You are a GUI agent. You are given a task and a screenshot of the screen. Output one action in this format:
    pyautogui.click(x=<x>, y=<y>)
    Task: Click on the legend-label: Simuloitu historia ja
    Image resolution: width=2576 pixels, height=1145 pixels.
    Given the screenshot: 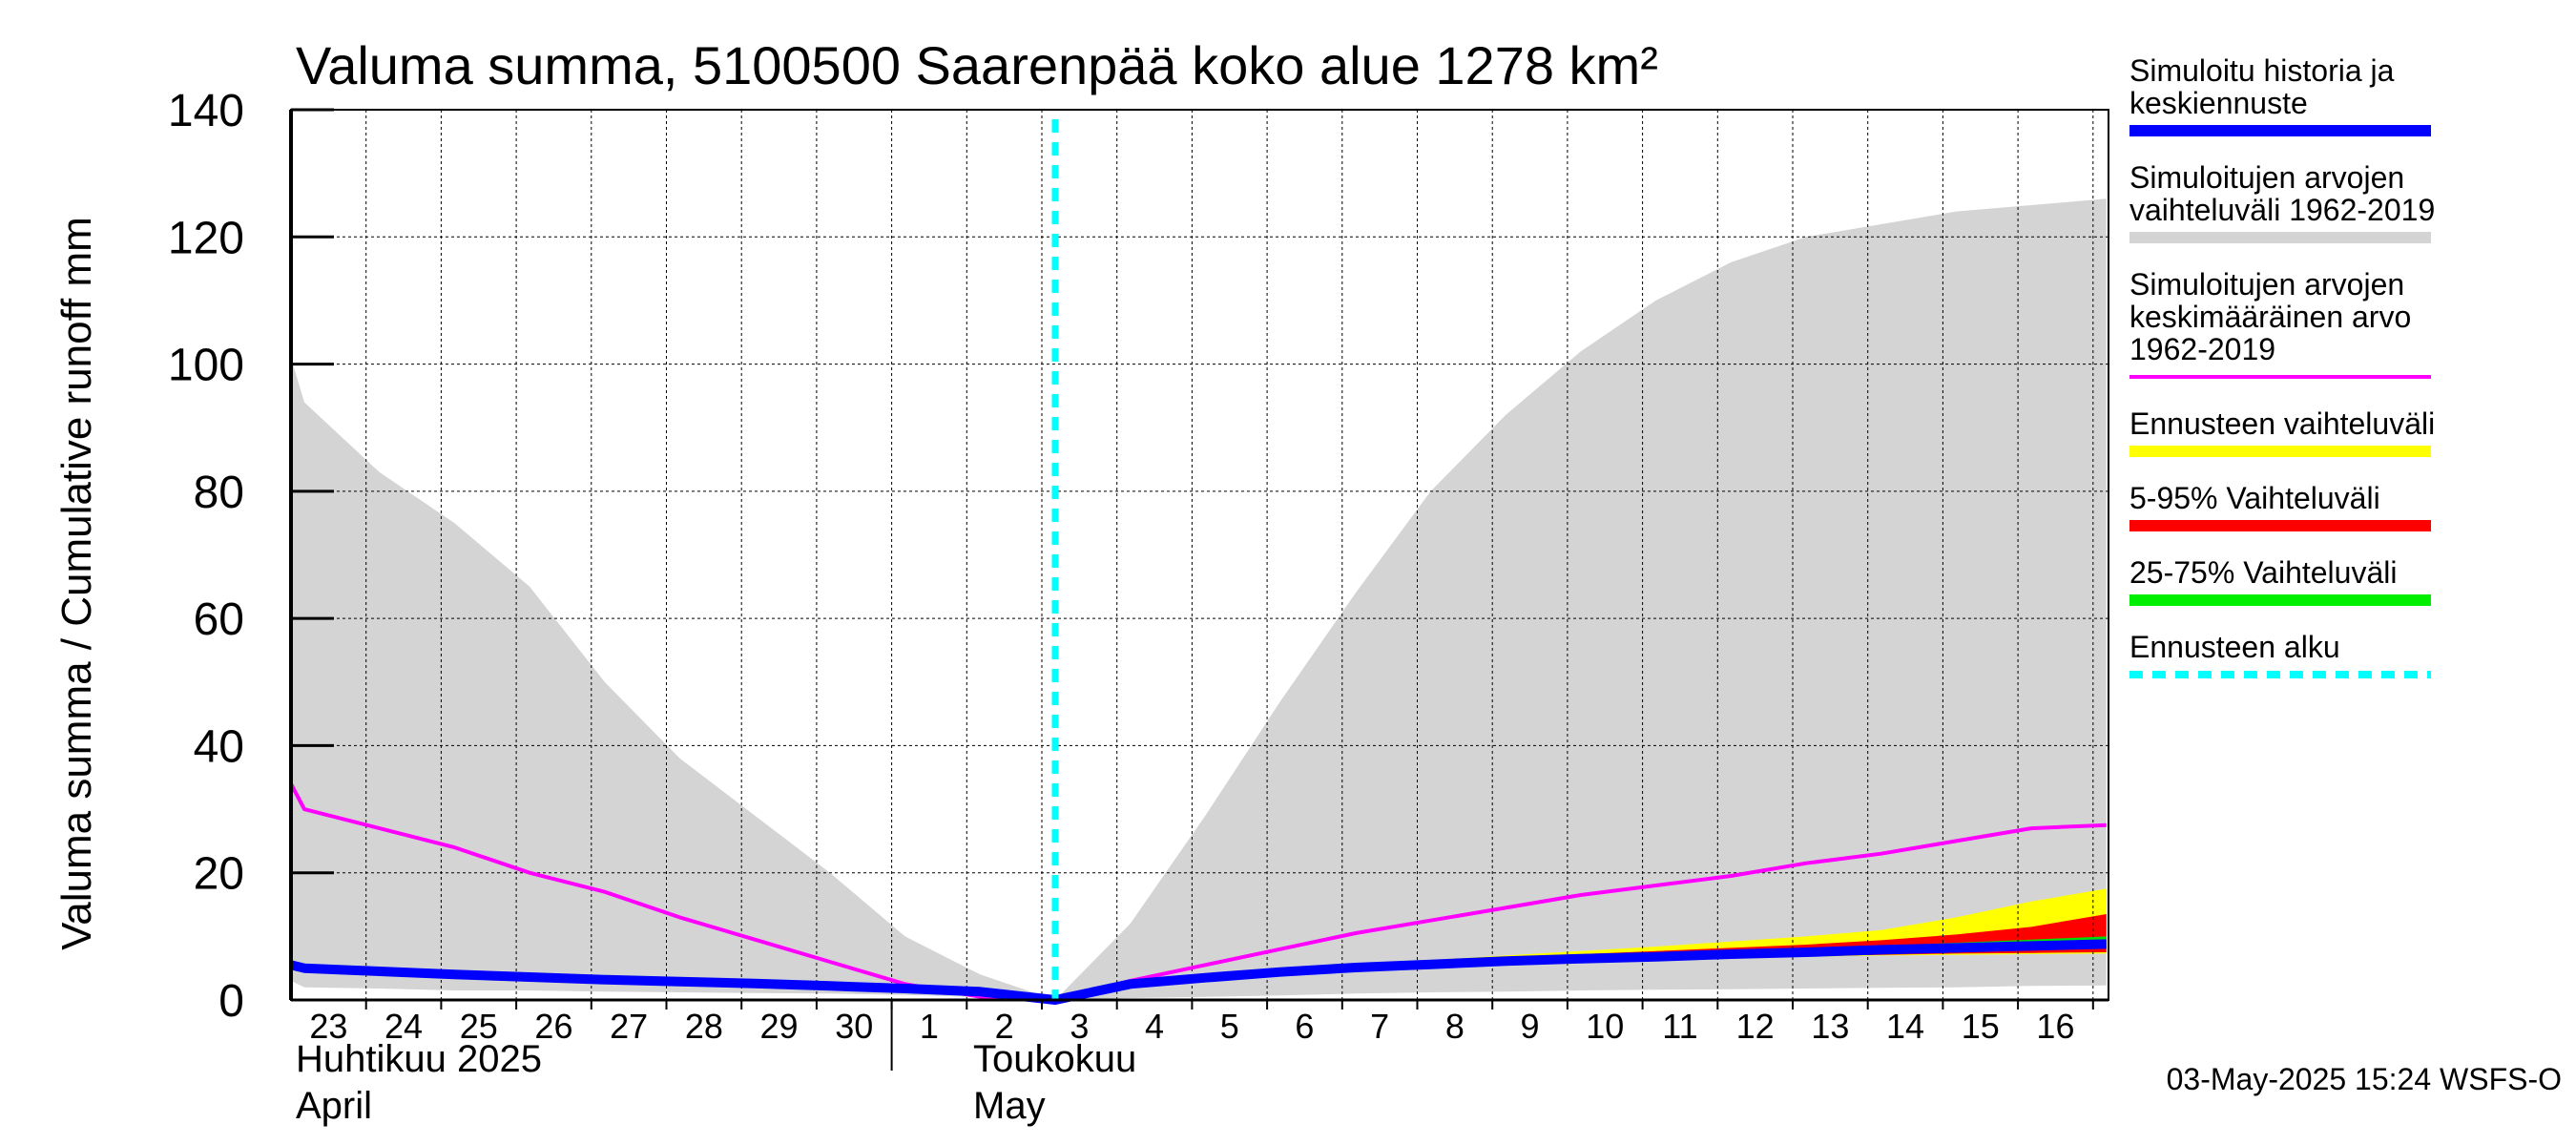 What is the action you would take?
    pyautogui.click(x=2262, y=70)
    